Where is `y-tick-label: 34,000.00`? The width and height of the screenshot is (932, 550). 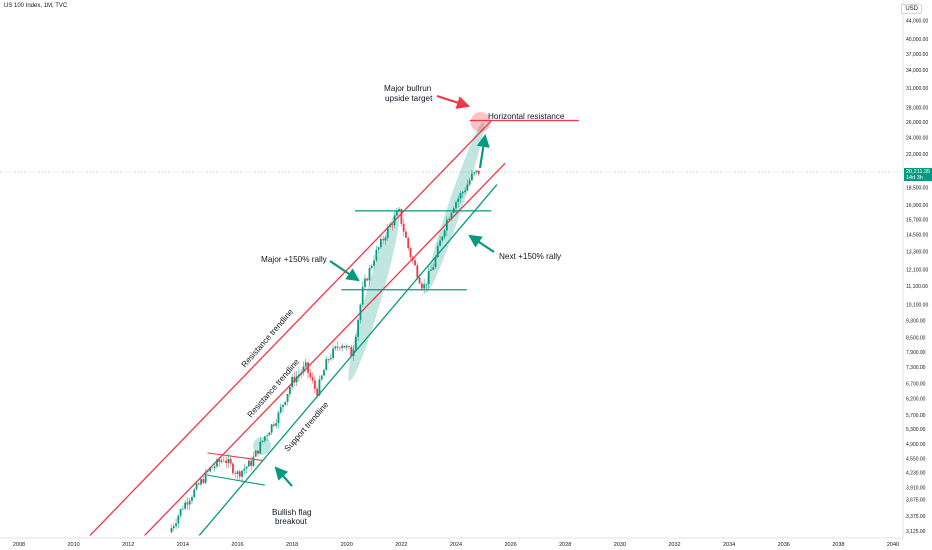
y-tick-label: 34,000.00 is located at coordinates (917, 71).